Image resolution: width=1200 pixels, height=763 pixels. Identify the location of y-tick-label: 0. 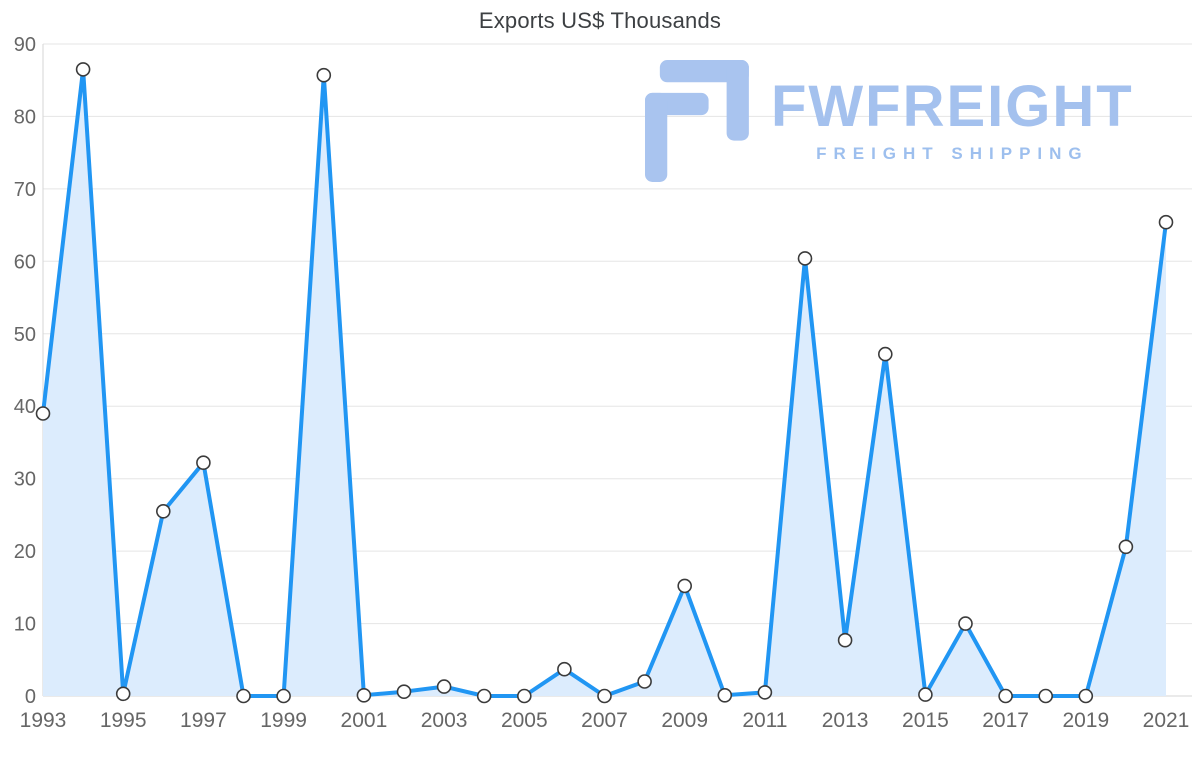
(30, 697).